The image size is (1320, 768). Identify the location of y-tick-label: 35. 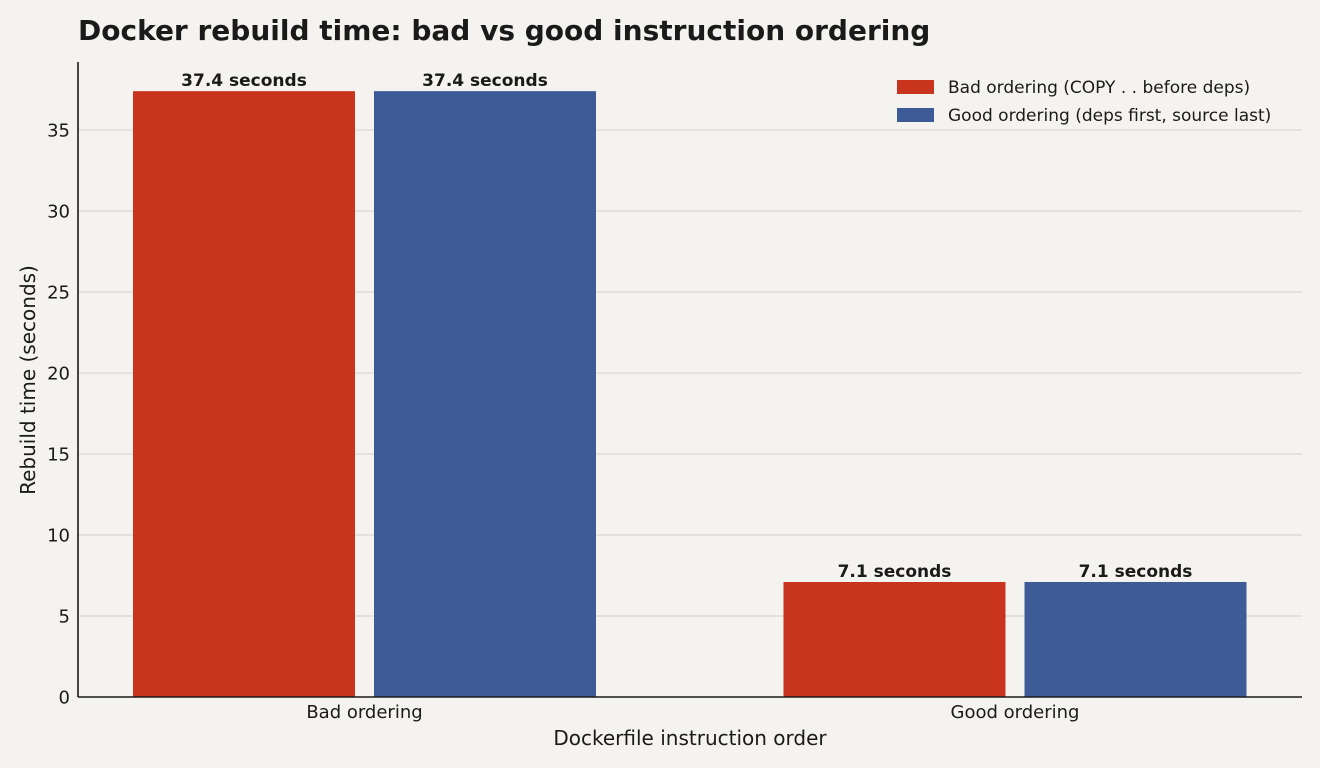
(58, 131).